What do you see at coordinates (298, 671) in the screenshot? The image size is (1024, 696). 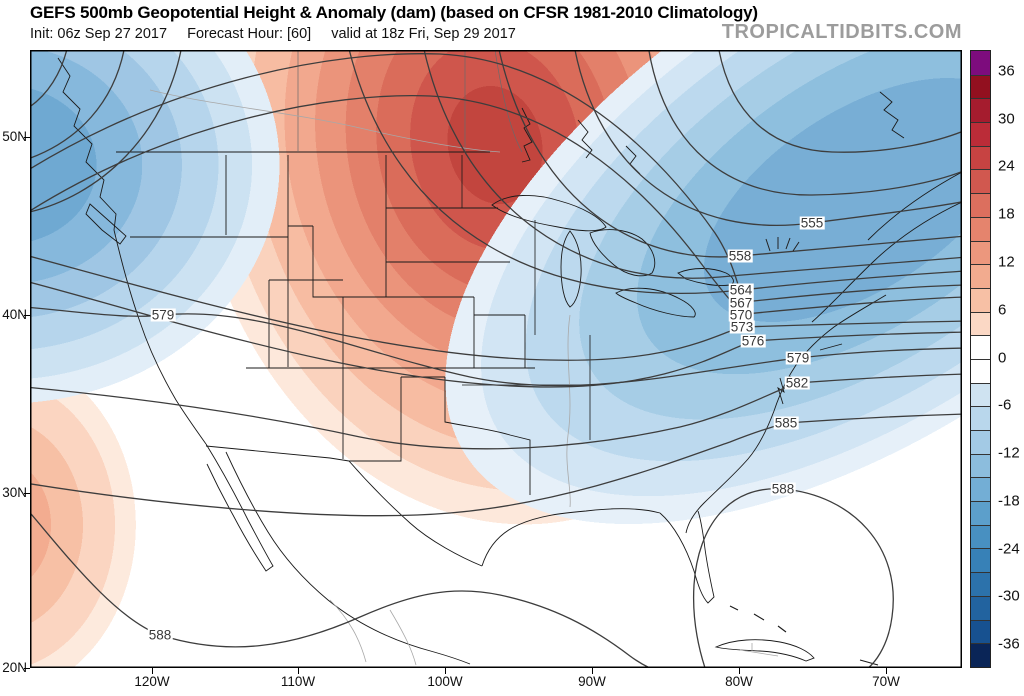 I see `lon-tick-110W` at bounding box center [298, 671].